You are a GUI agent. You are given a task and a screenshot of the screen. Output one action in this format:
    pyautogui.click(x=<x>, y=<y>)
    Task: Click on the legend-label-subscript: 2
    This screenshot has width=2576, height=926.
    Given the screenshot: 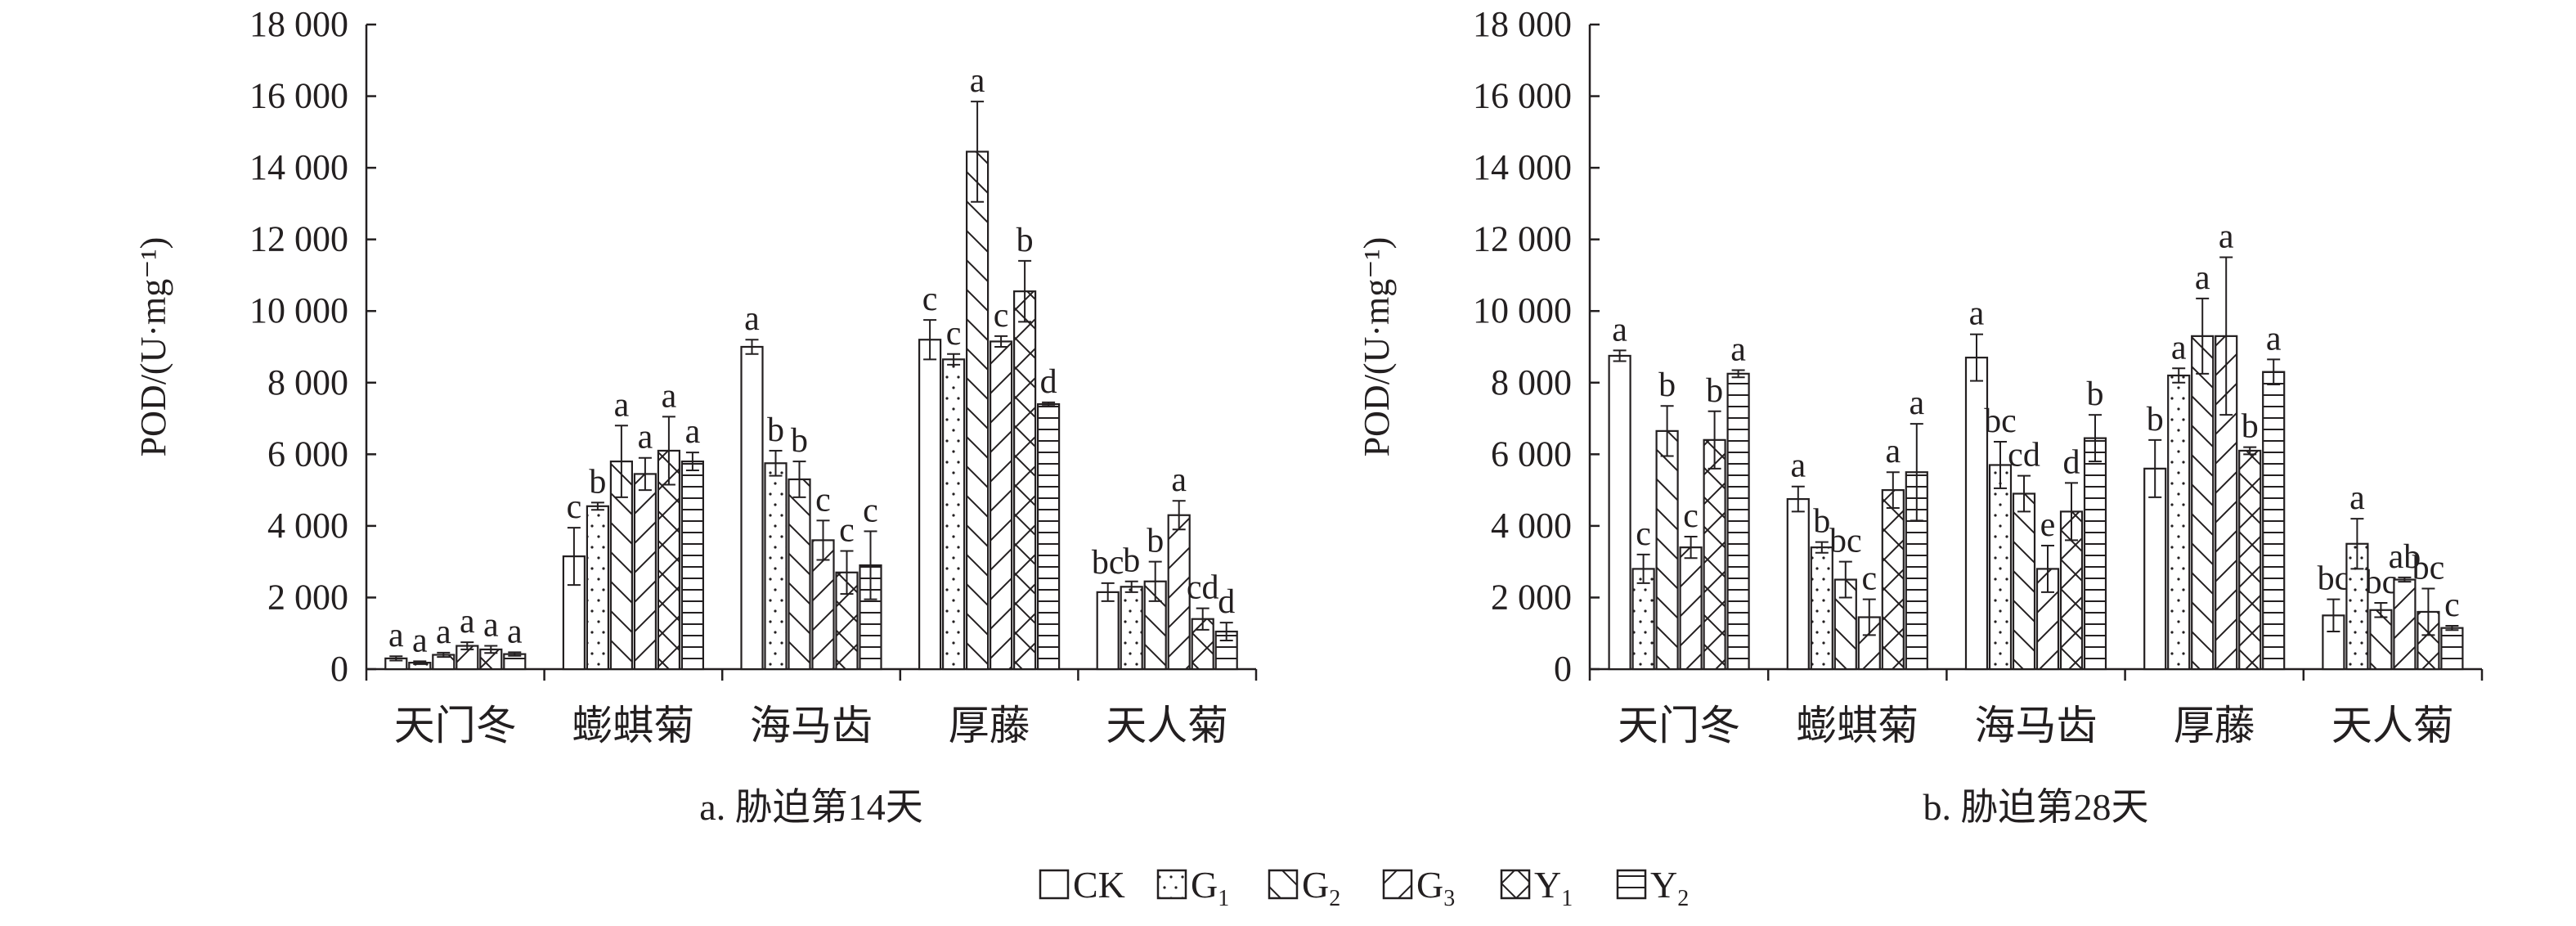 What is the action you would take?
    pyautogui.click(x=1334, y=899)
    